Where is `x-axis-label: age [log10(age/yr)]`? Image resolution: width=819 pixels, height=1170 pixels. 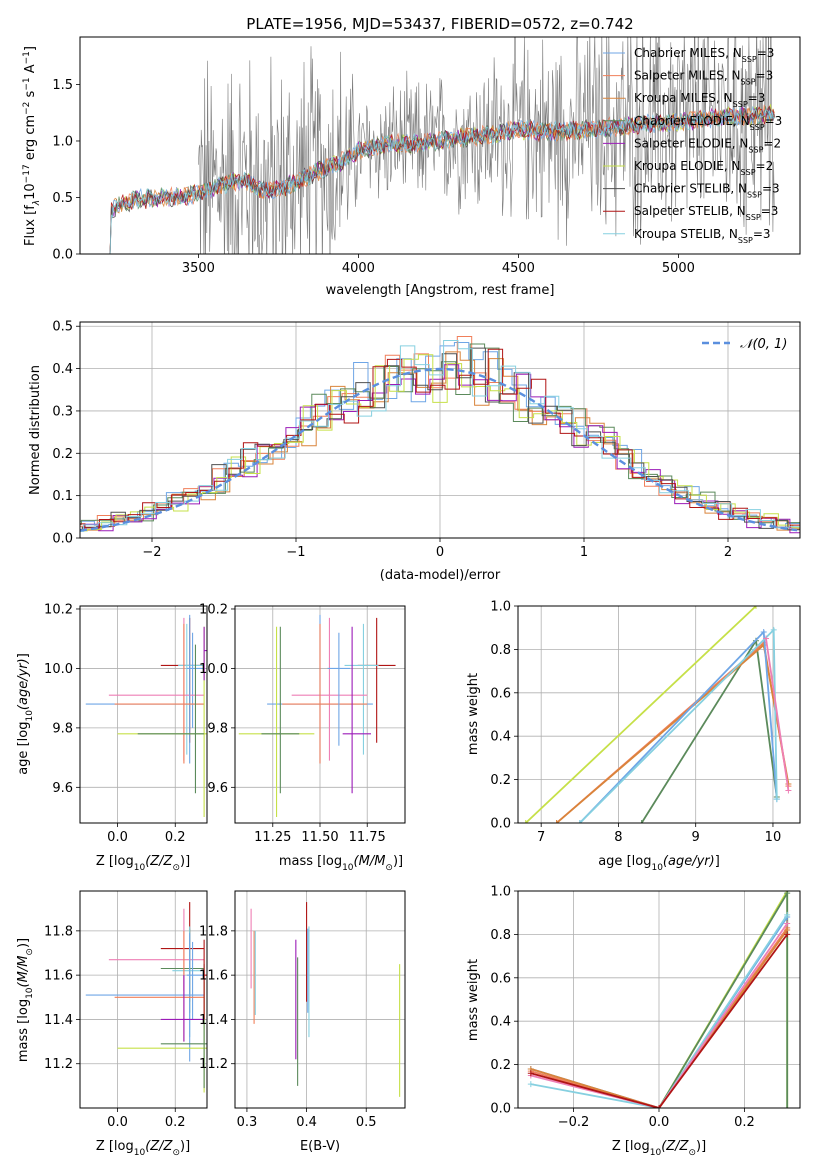 x-axis-label: age [log10(age/yr)] is located at coordinates (659, 863).